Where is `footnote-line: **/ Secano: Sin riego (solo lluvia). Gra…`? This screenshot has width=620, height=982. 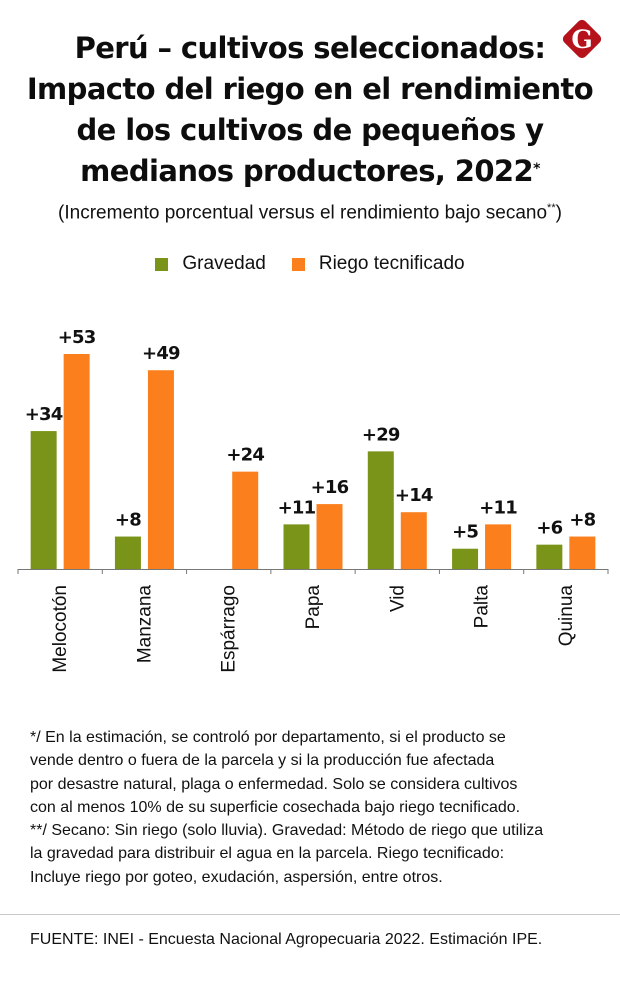
footnote-line: **/ Secano: Sin riego (solo lluvia). Gra… is located at coordinates (287, 831).